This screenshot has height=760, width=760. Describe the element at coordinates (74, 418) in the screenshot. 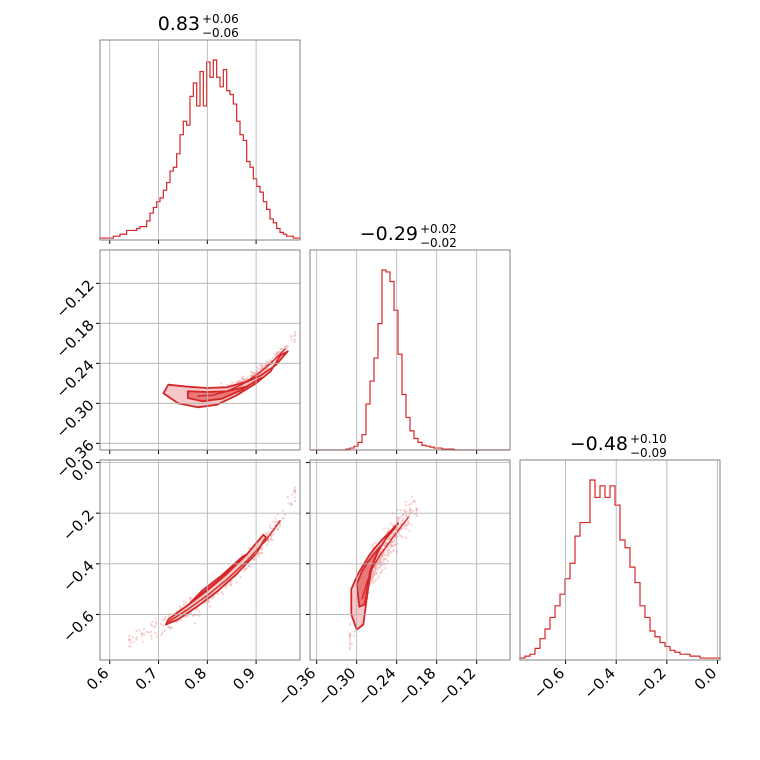

I see `y-tick-label: −0.30` at that location.